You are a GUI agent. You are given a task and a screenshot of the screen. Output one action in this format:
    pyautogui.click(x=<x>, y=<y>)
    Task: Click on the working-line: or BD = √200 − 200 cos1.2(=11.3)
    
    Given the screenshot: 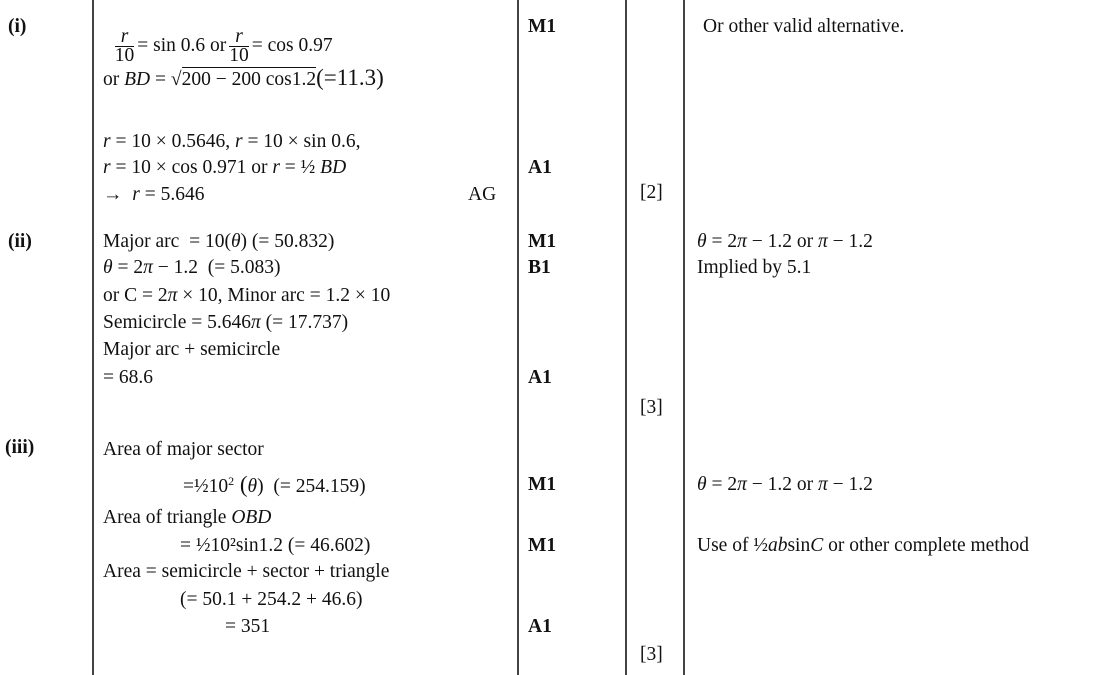 What is the action you would take?
    pyautogui.click(x=243, y=78)
    